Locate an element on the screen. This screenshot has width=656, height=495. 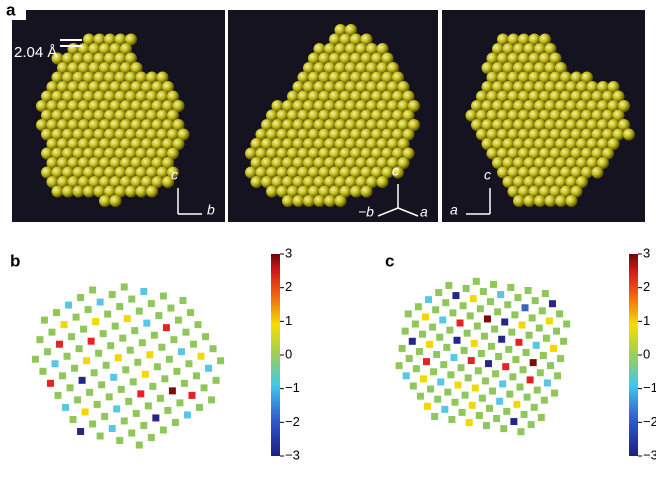
scale-label: 2.04 Å is located at coordinates (35, 52).